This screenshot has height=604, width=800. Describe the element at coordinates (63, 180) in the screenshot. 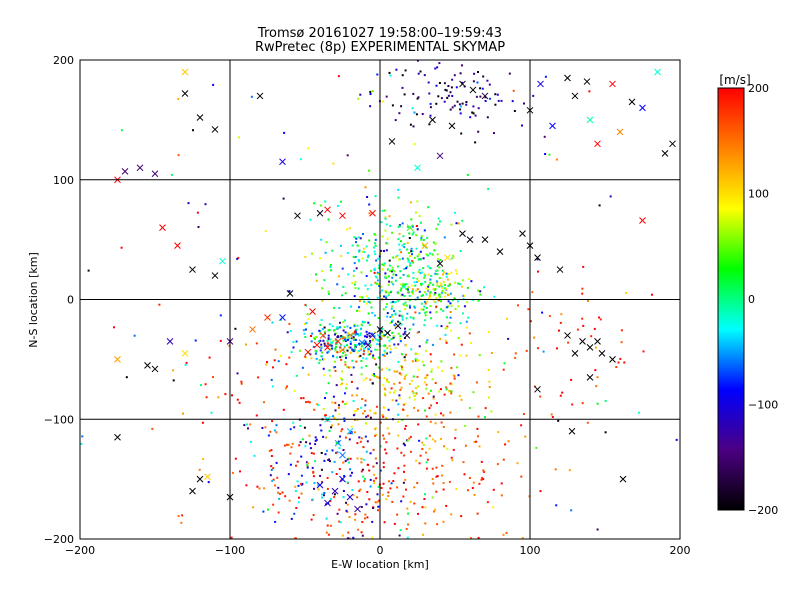

I see `y-tick-label: 100` at that location.